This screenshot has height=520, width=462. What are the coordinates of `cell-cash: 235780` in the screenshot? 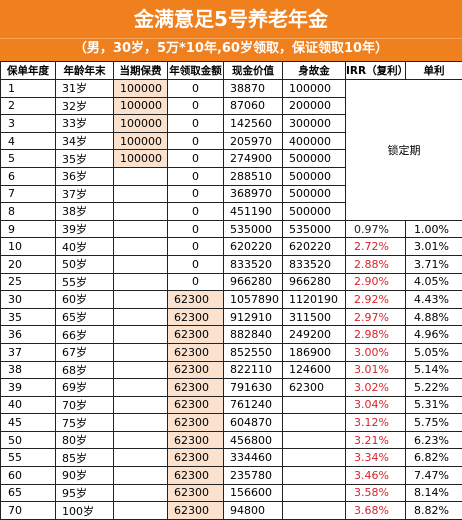 It's located at (253, 476).